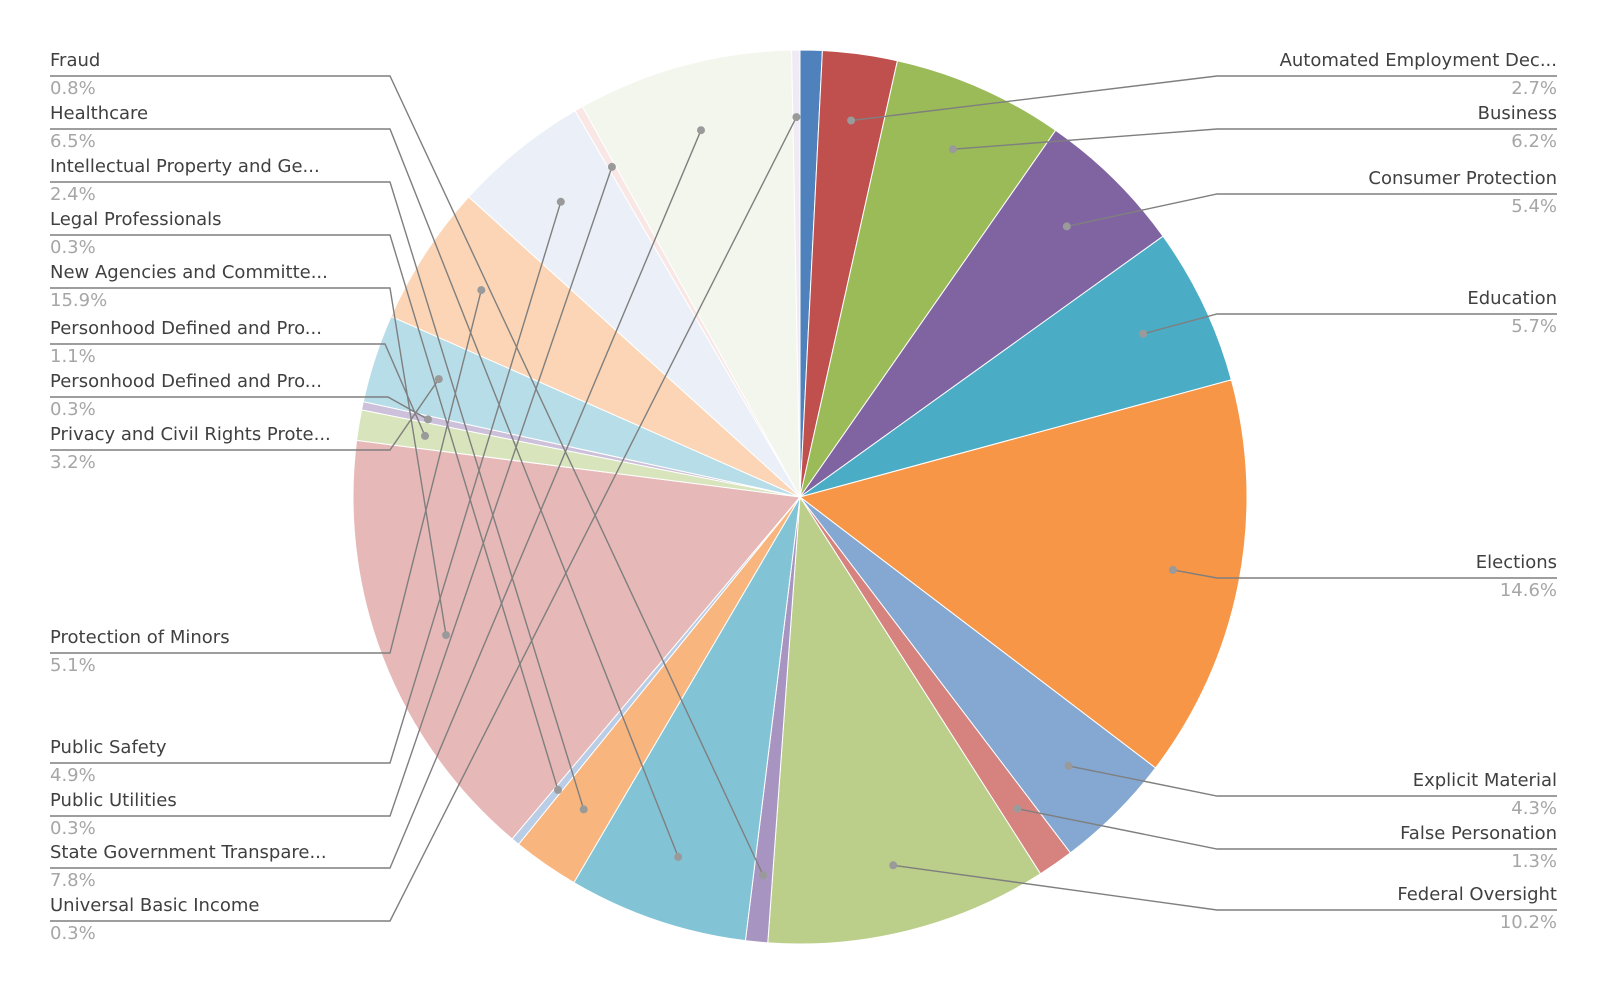 The height and width of the screenshot is (991, 1600). Describe the element at coordinates (73, 88) in the screenshot. I see `slice-percent-label: 0.8%` at that location.